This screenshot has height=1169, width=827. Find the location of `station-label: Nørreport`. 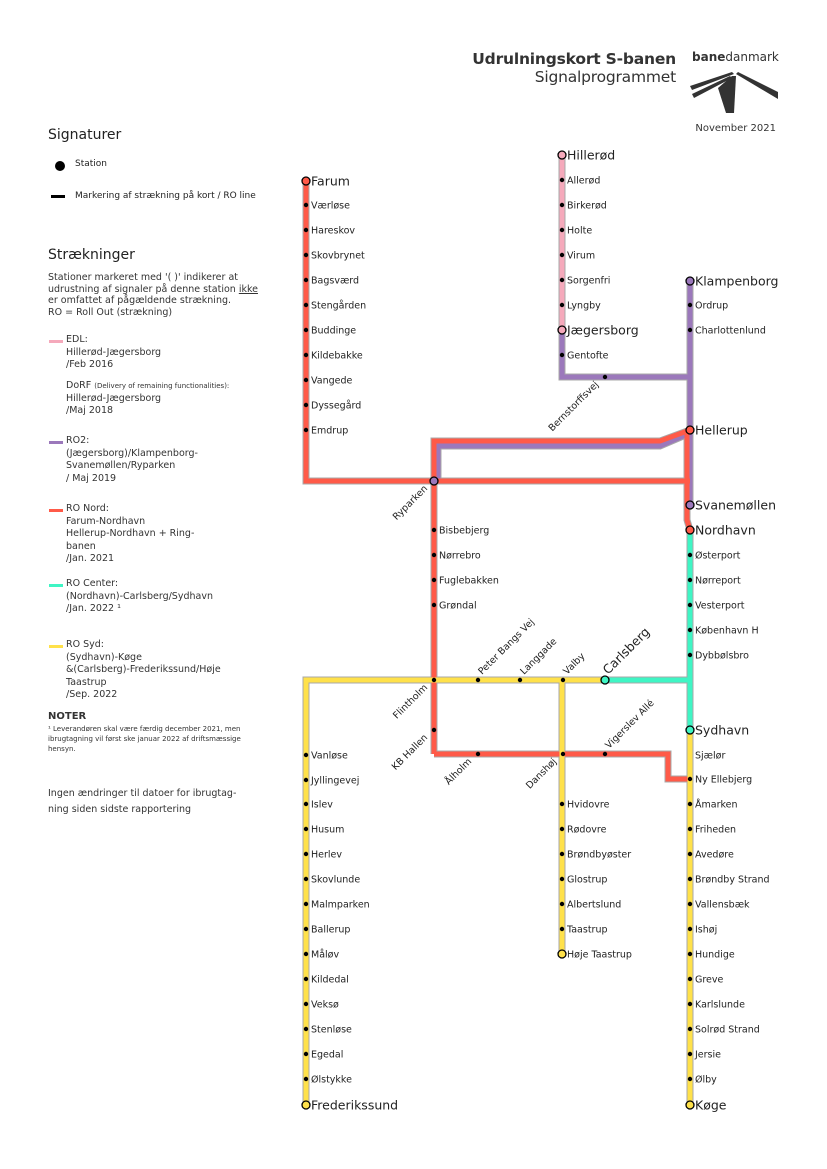

station-label: Nørreport is located at coordinates (718, 581).